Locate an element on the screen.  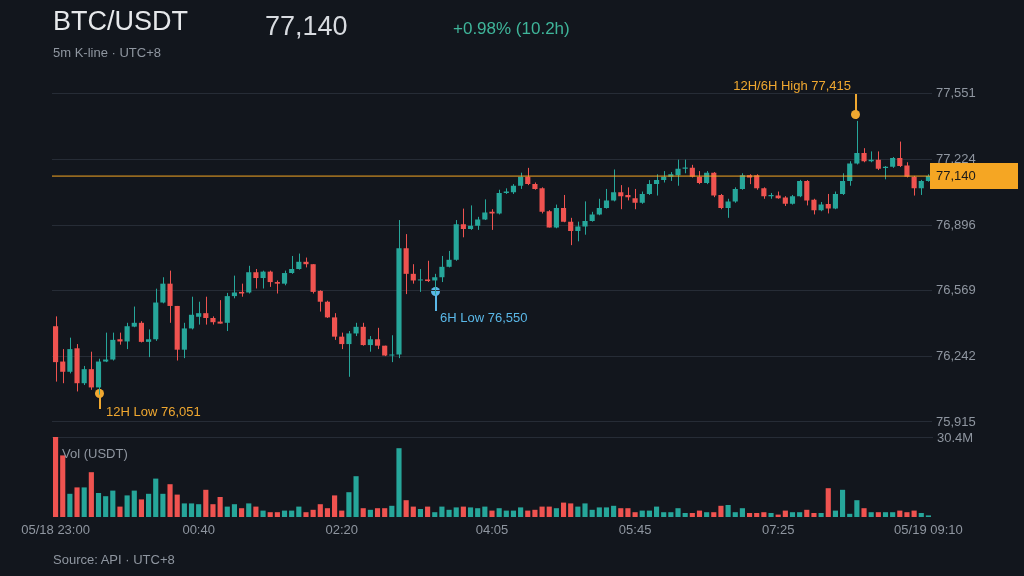
annotation: 6H Low 76,550 is located at coordinates (484, 317).